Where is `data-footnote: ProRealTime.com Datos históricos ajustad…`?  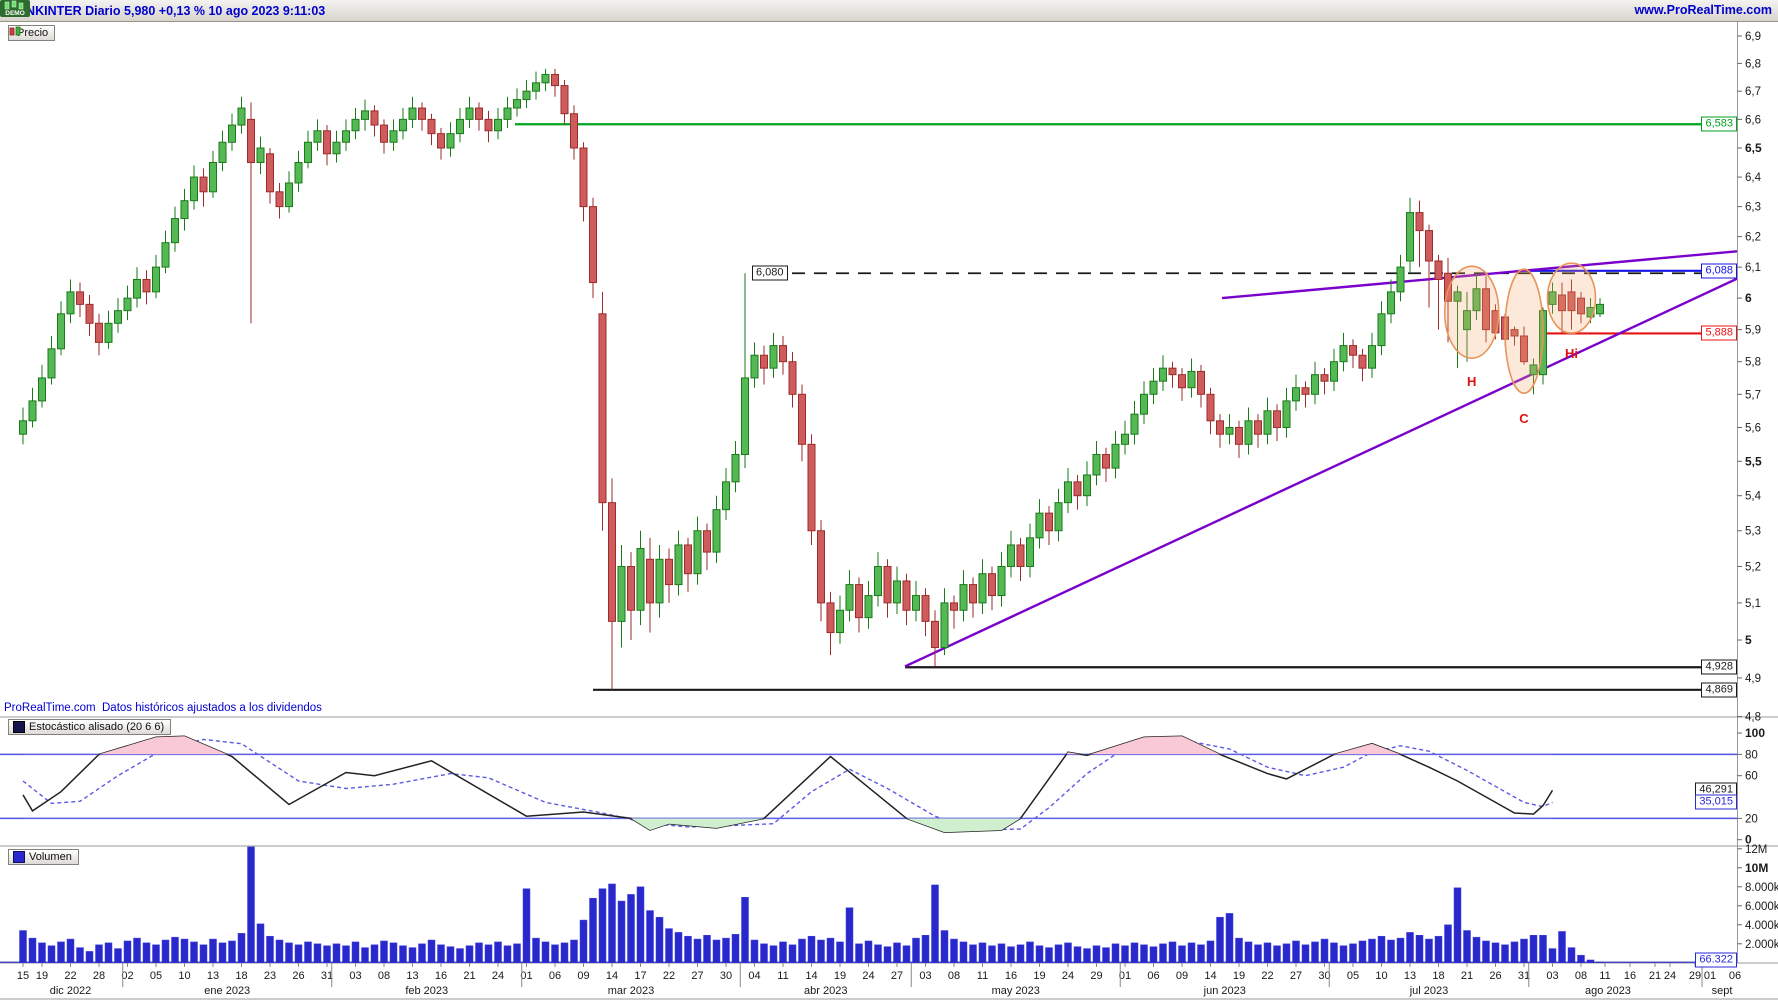 data-footnote: ProRealTime.com Datos históricos ajustad… is located at coordinates (163, 708).